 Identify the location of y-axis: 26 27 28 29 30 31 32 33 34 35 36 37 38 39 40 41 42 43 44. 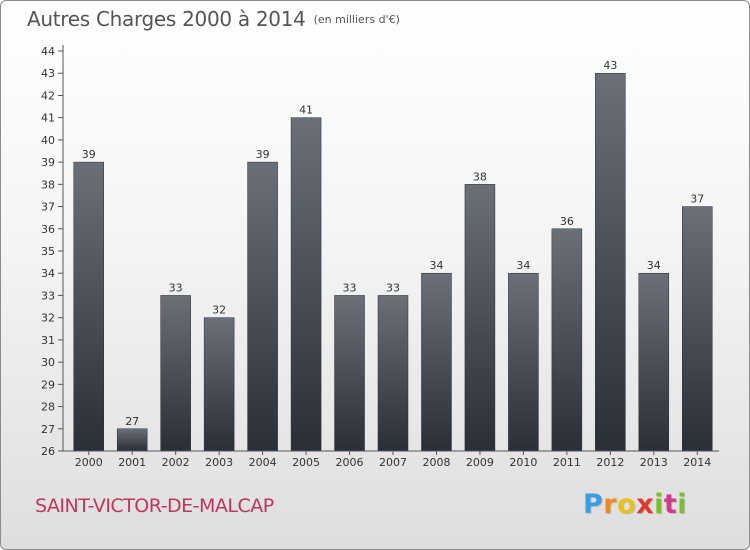
(52, 251).